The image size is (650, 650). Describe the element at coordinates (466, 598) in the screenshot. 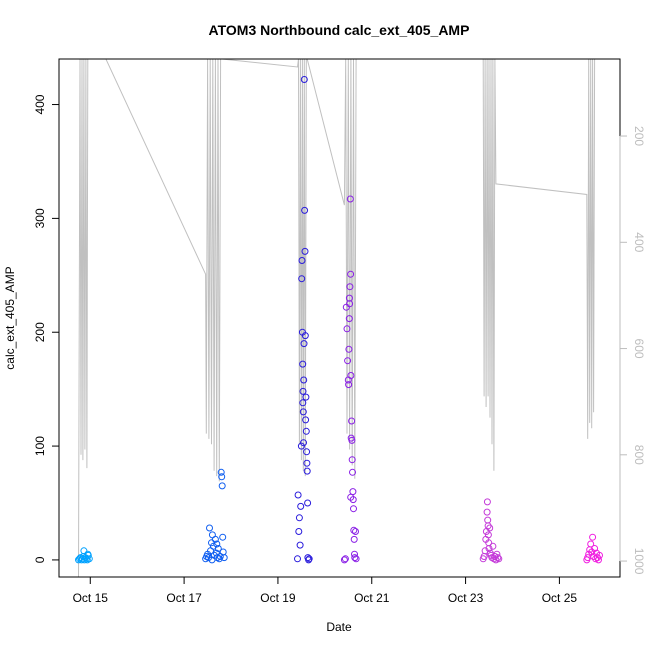

I see `x-tick-label: Oct 23` at that location.